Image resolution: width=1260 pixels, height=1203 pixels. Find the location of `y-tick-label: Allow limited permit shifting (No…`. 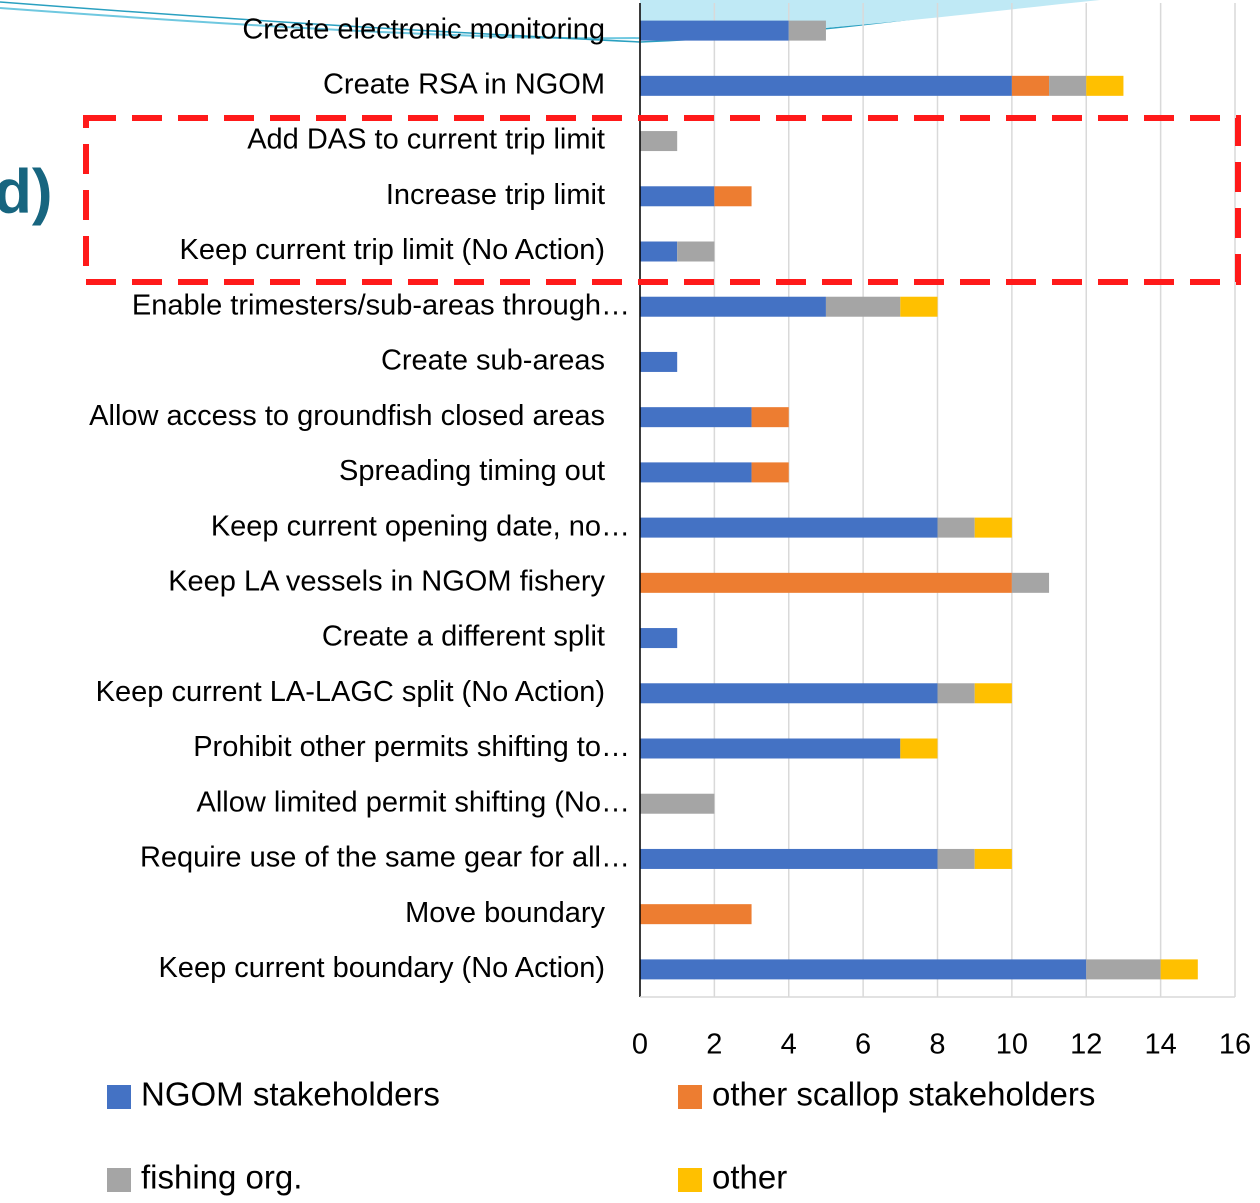

y-tick-label: Allow limited permit shifting (No… is located at coordinates (413, 802).